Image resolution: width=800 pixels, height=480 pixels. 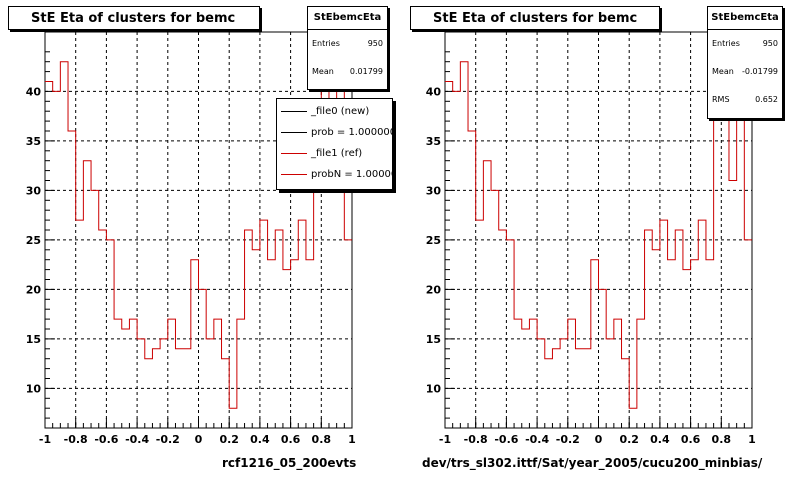 I want to click on right-x-tick-label: 1, so click(x=752, y=439).